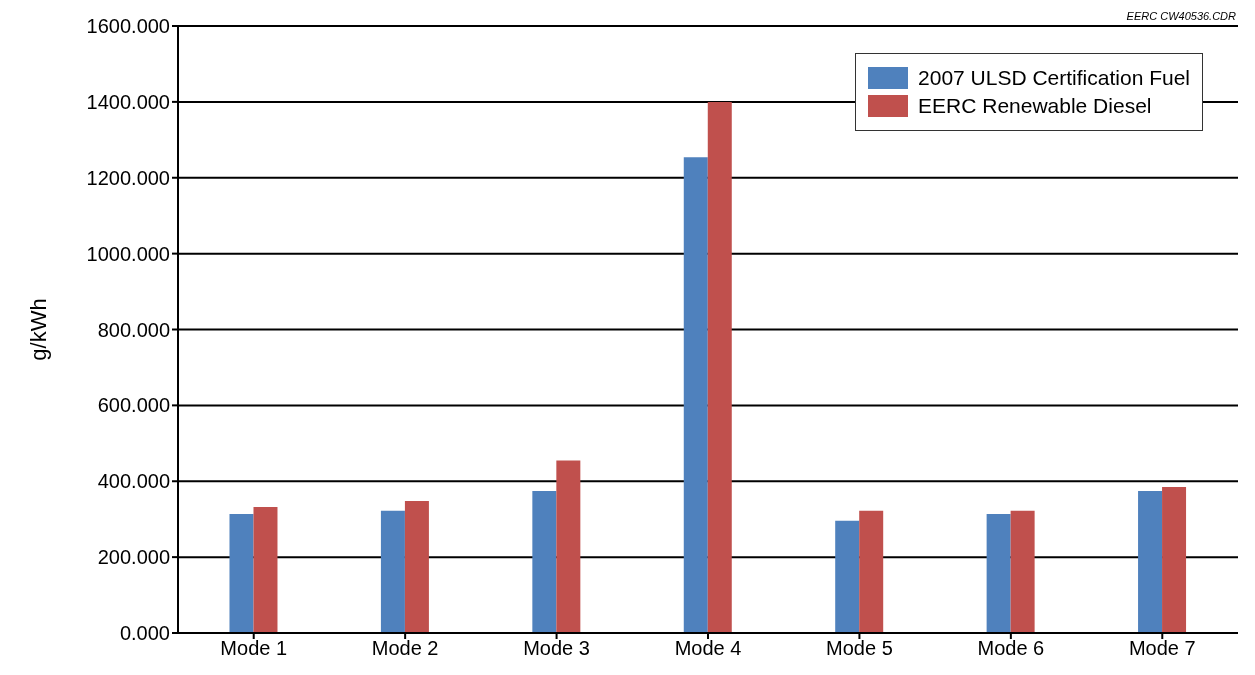 The width and height of the screenshot is (1255, 675). I want to click on y-tick-label: 400.000, so click(133, 481).